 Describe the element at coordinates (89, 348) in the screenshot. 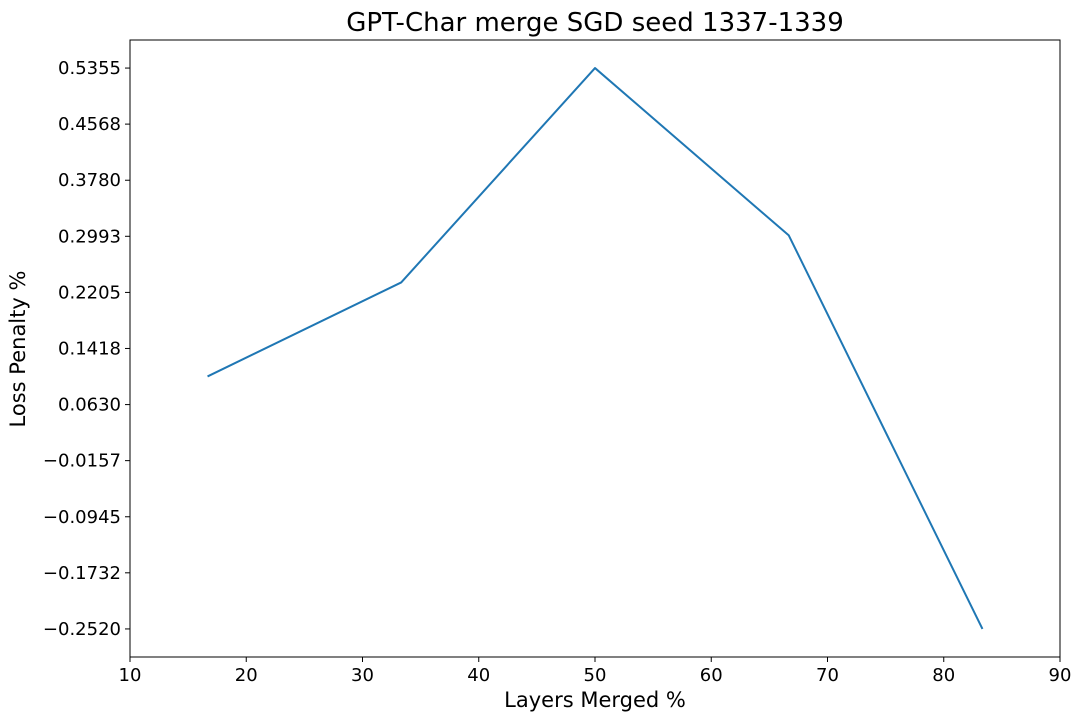

I see `y-tick-label: 0.1418` at that location.